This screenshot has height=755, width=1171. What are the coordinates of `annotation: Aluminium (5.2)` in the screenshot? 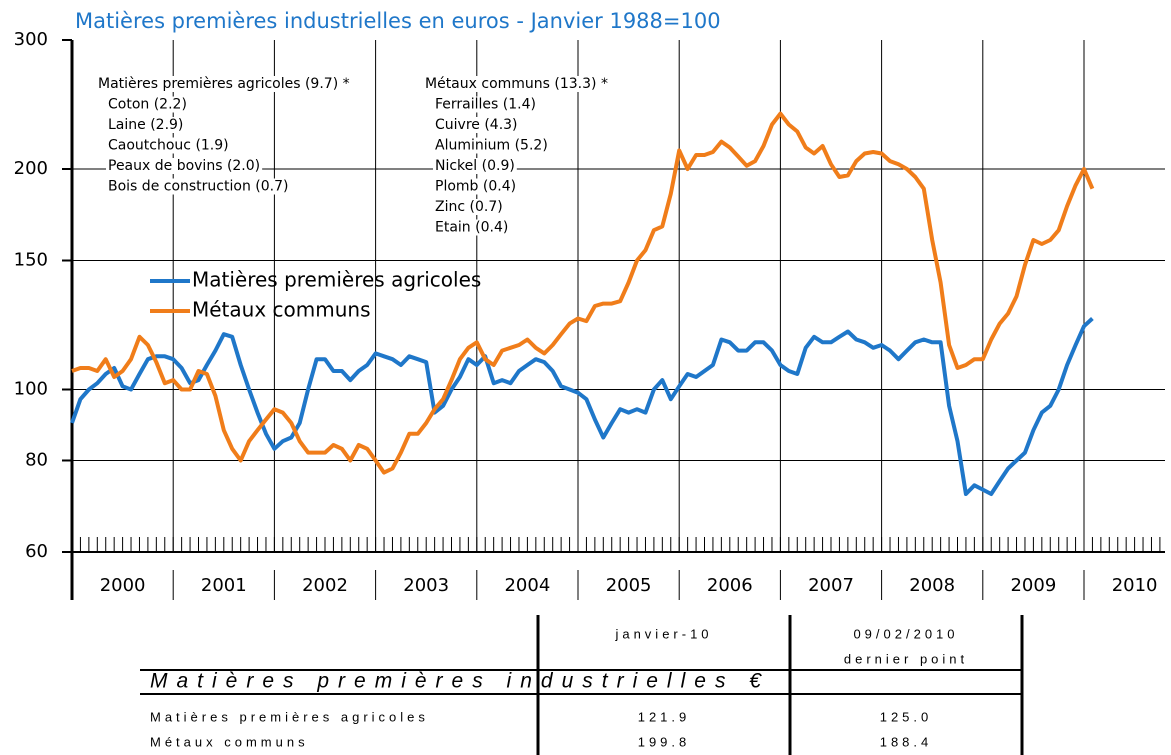 It's located at (491, 146).